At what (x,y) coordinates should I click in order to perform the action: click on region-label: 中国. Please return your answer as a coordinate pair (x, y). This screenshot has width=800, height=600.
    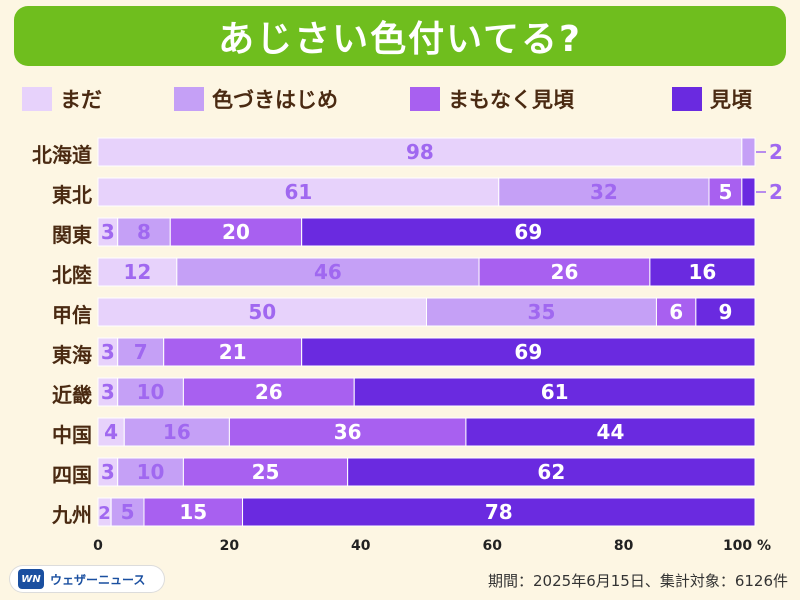
    Looking at the image, I should click on (72, 435).